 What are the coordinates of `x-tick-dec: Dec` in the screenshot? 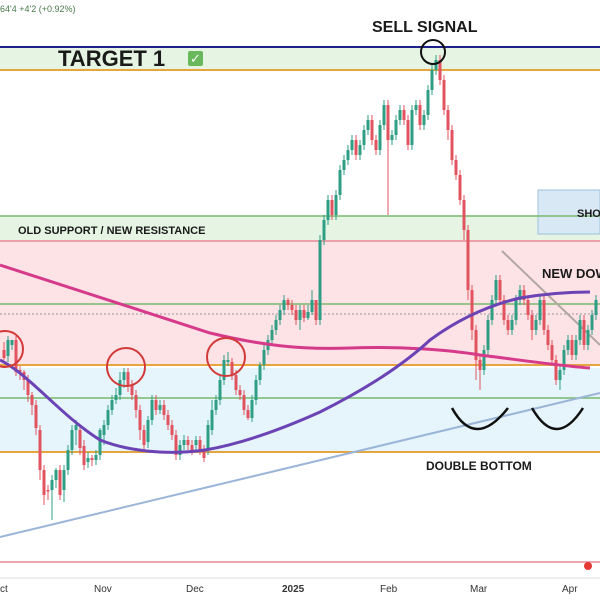 It's located at (195, 589).